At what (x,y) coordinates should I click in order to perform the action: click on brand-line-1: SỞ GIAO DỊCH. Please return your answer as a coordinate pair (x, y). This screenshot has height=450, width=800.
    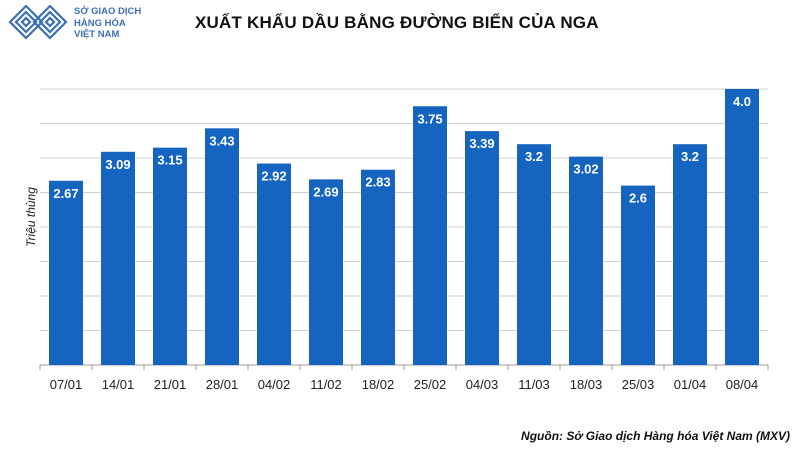
    Looking at the image, I should click on (108, 11).